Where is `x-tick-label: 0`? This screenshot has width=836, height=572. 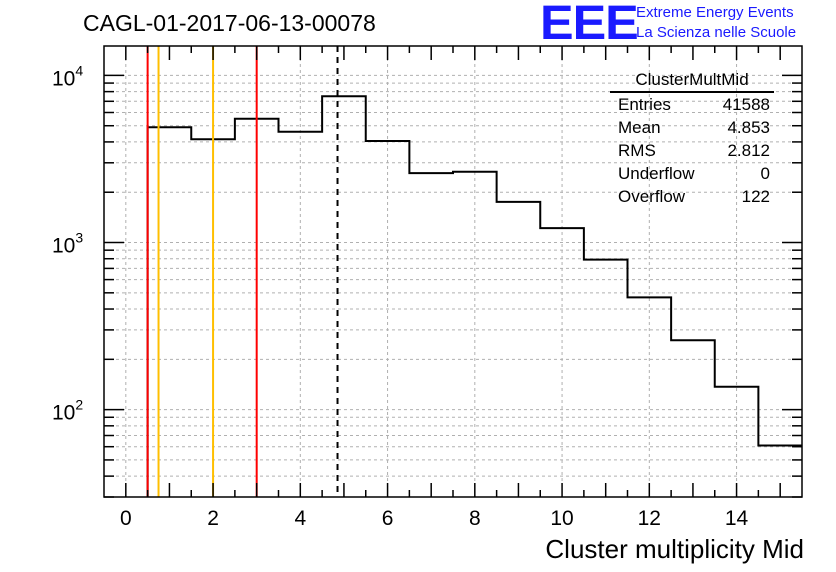 x-tick-label: 0 is located at coordinates (126, 518).